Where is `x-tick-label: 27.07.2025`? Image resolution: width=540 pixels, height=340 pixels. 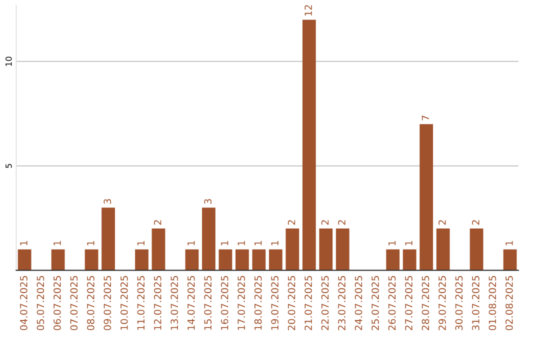 x-tick-label: 27.07.2025 is located at coordinates (408, 303).